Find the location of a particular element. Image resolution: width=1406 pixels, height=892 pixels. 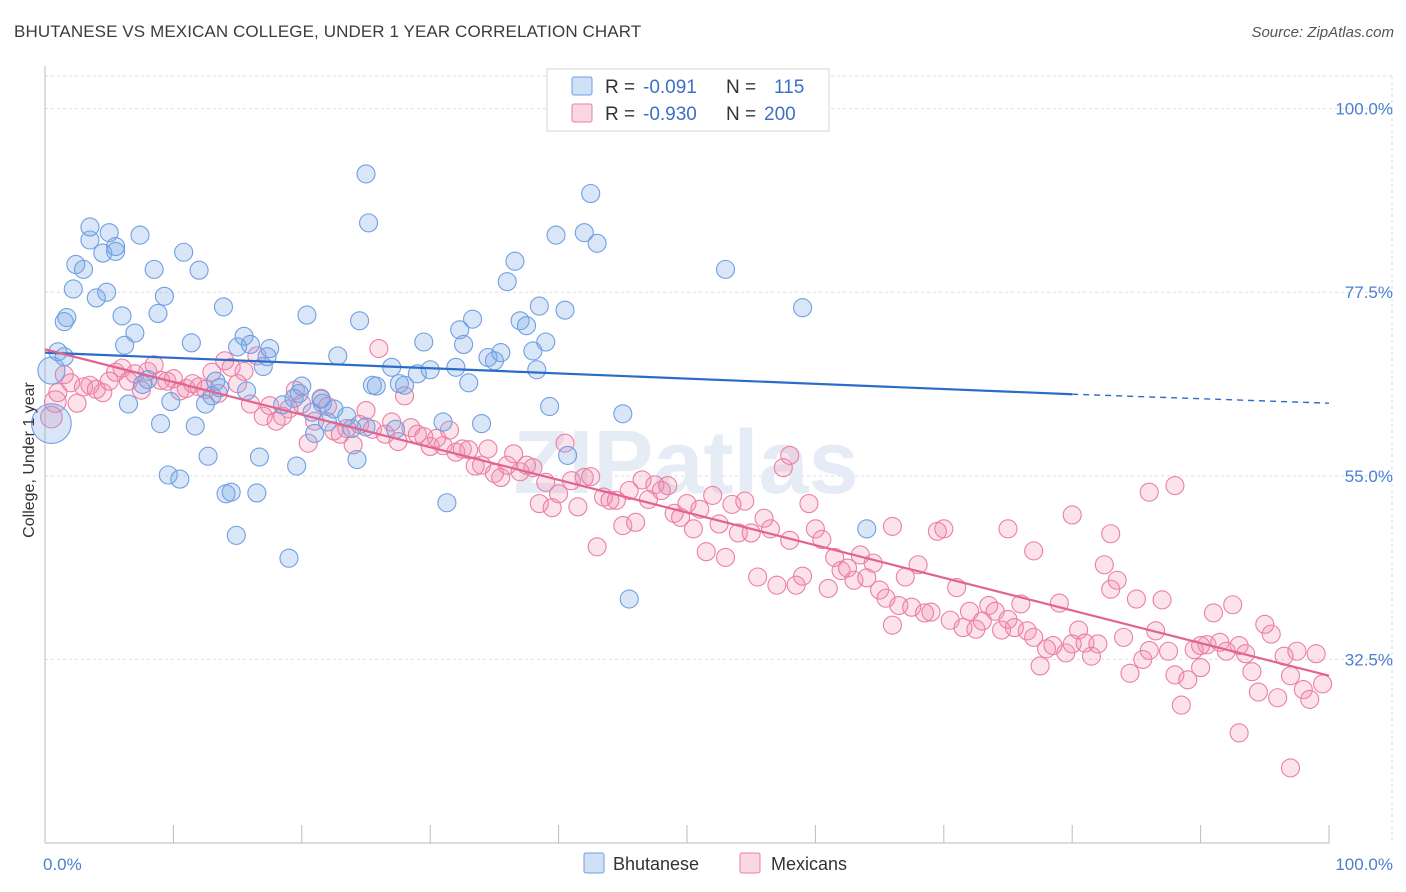

bottom-legend-label-mexicans: Mexicans is located at coordinates (809, 864).